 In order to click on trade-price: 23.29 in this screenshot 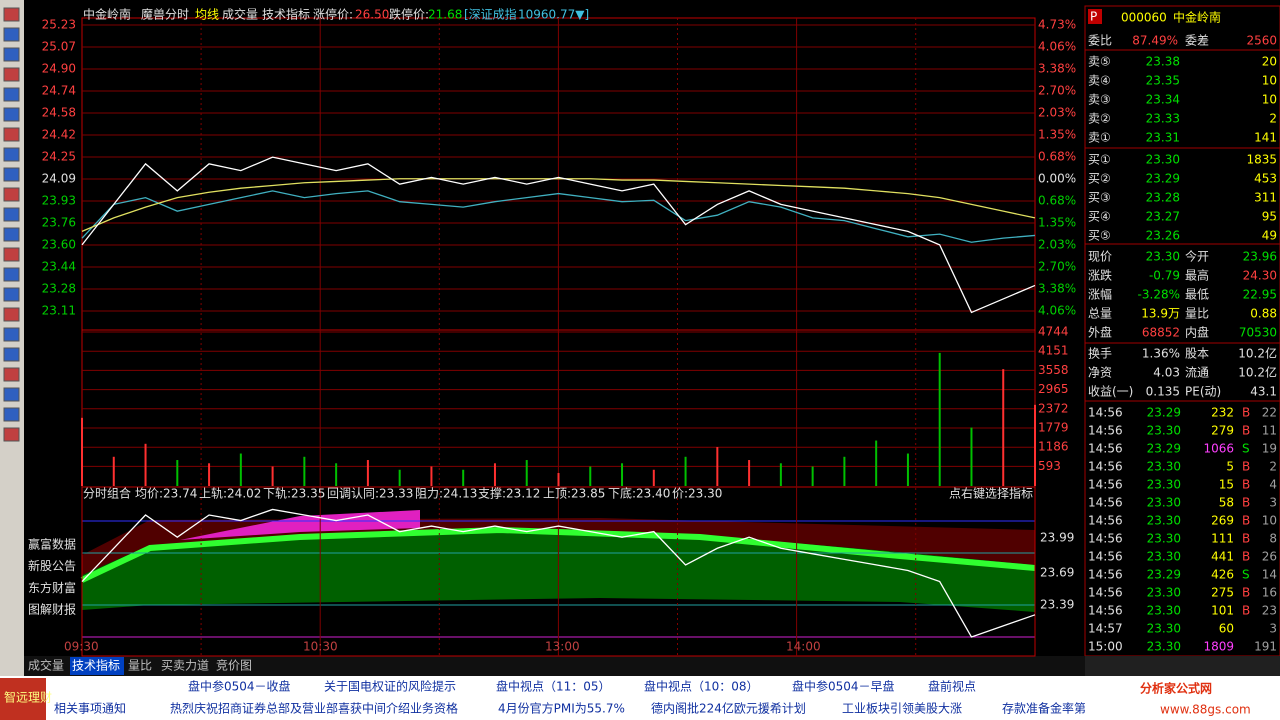, I will do `click(1164, 575)`.